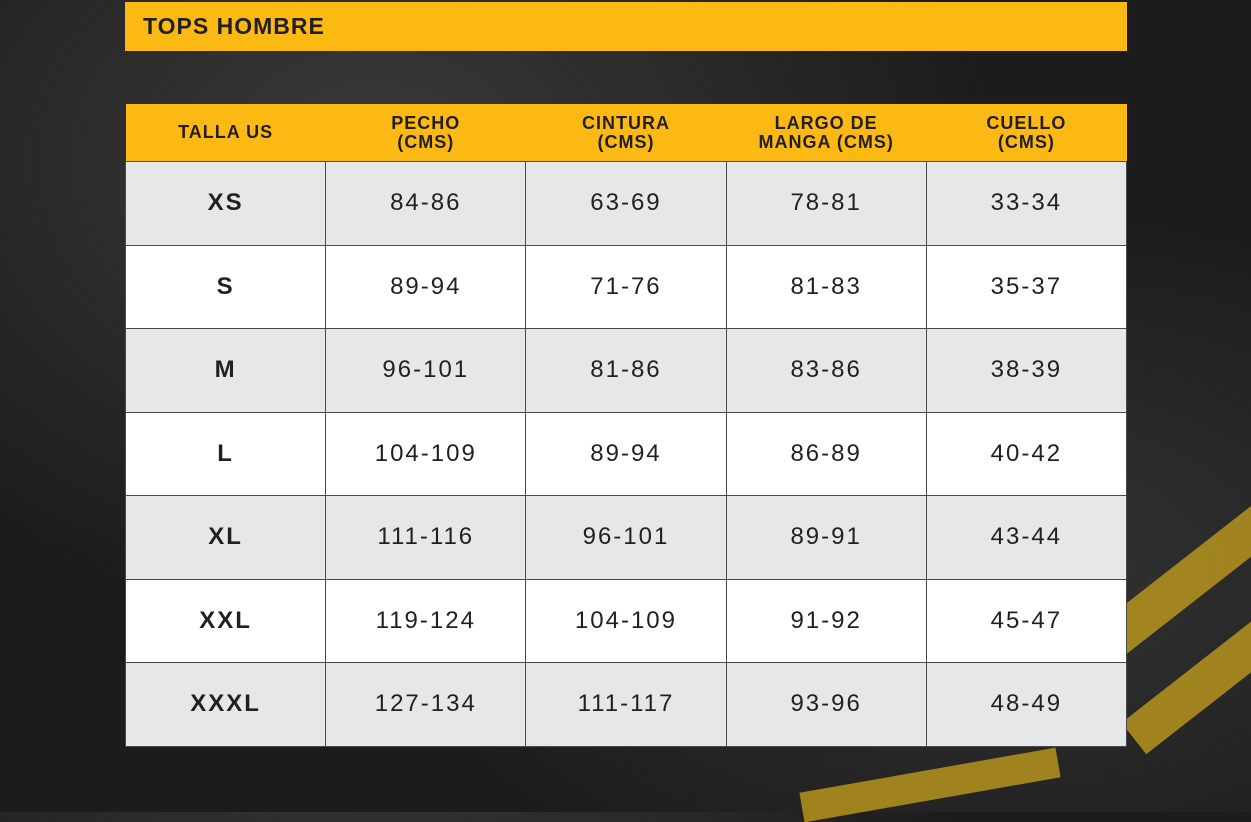  I want to click on table-row: S 89-94 71-76 81-83 35-37, so click(626, 286).